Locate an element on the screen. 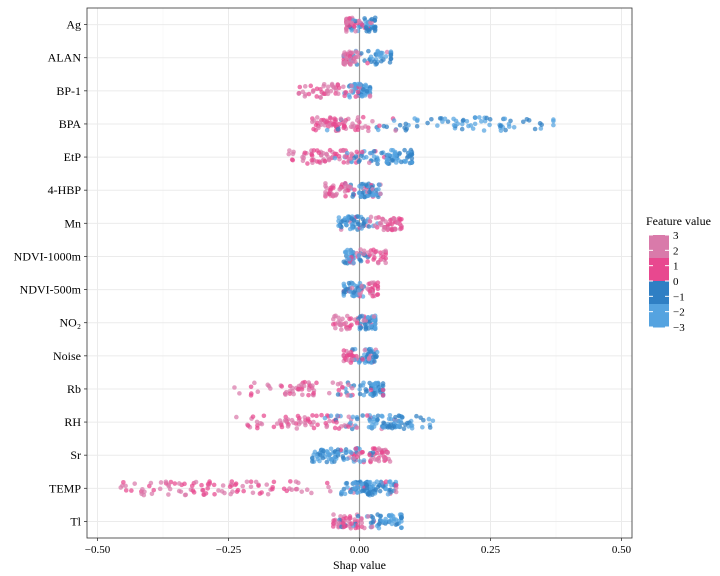  y-tick-label: RH is located at coordinates (72, 422).